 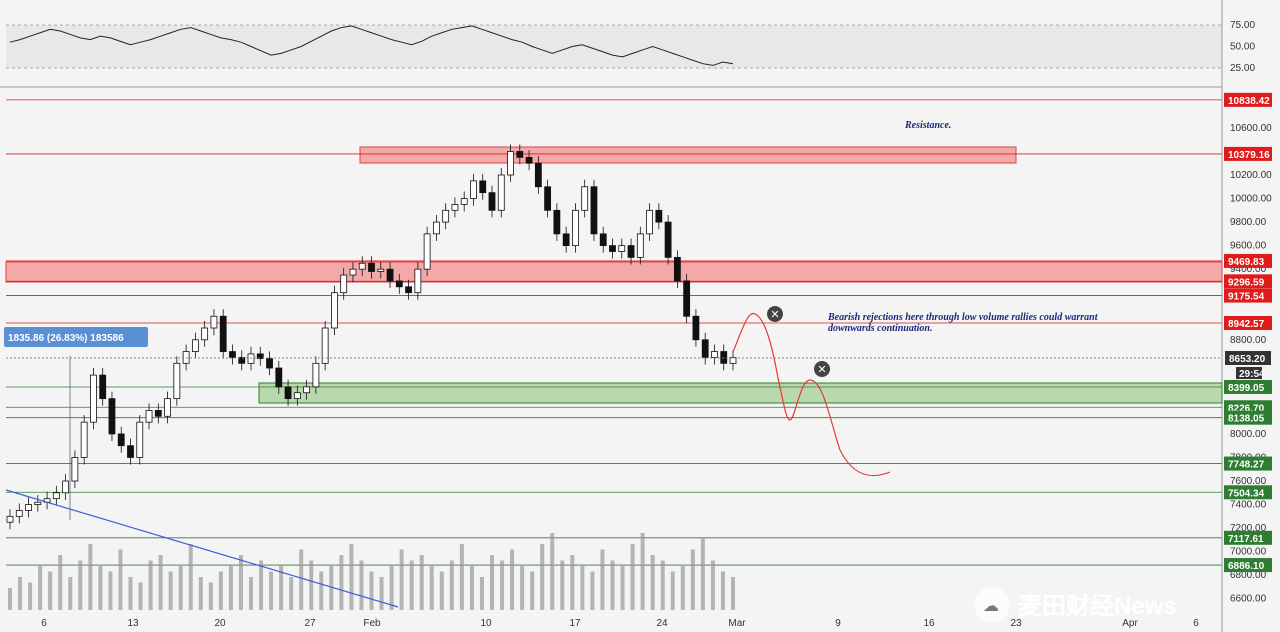 I want to click on time-tick: Apr, so click(x=1130, y=623).